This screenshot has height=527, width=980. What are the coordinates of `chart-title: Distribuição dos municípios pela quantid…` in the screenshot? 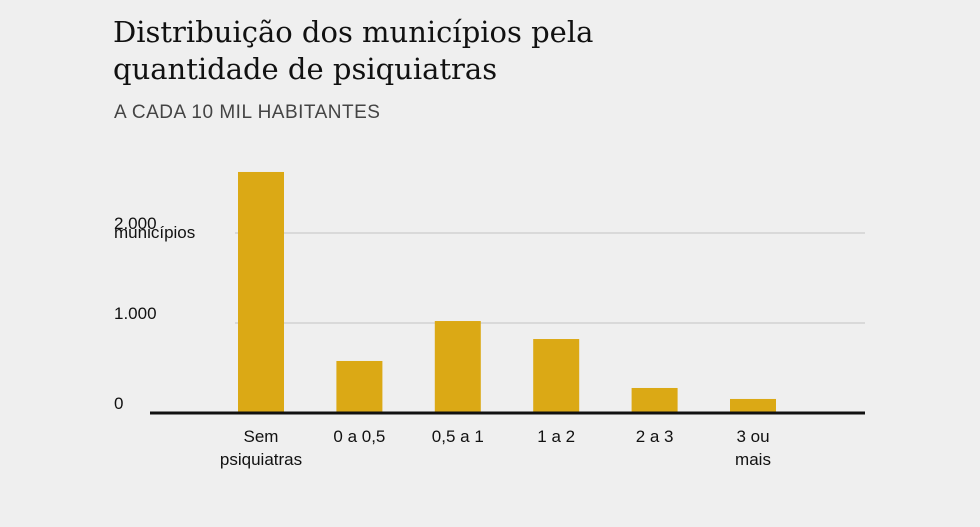 It's located at (353, 50).